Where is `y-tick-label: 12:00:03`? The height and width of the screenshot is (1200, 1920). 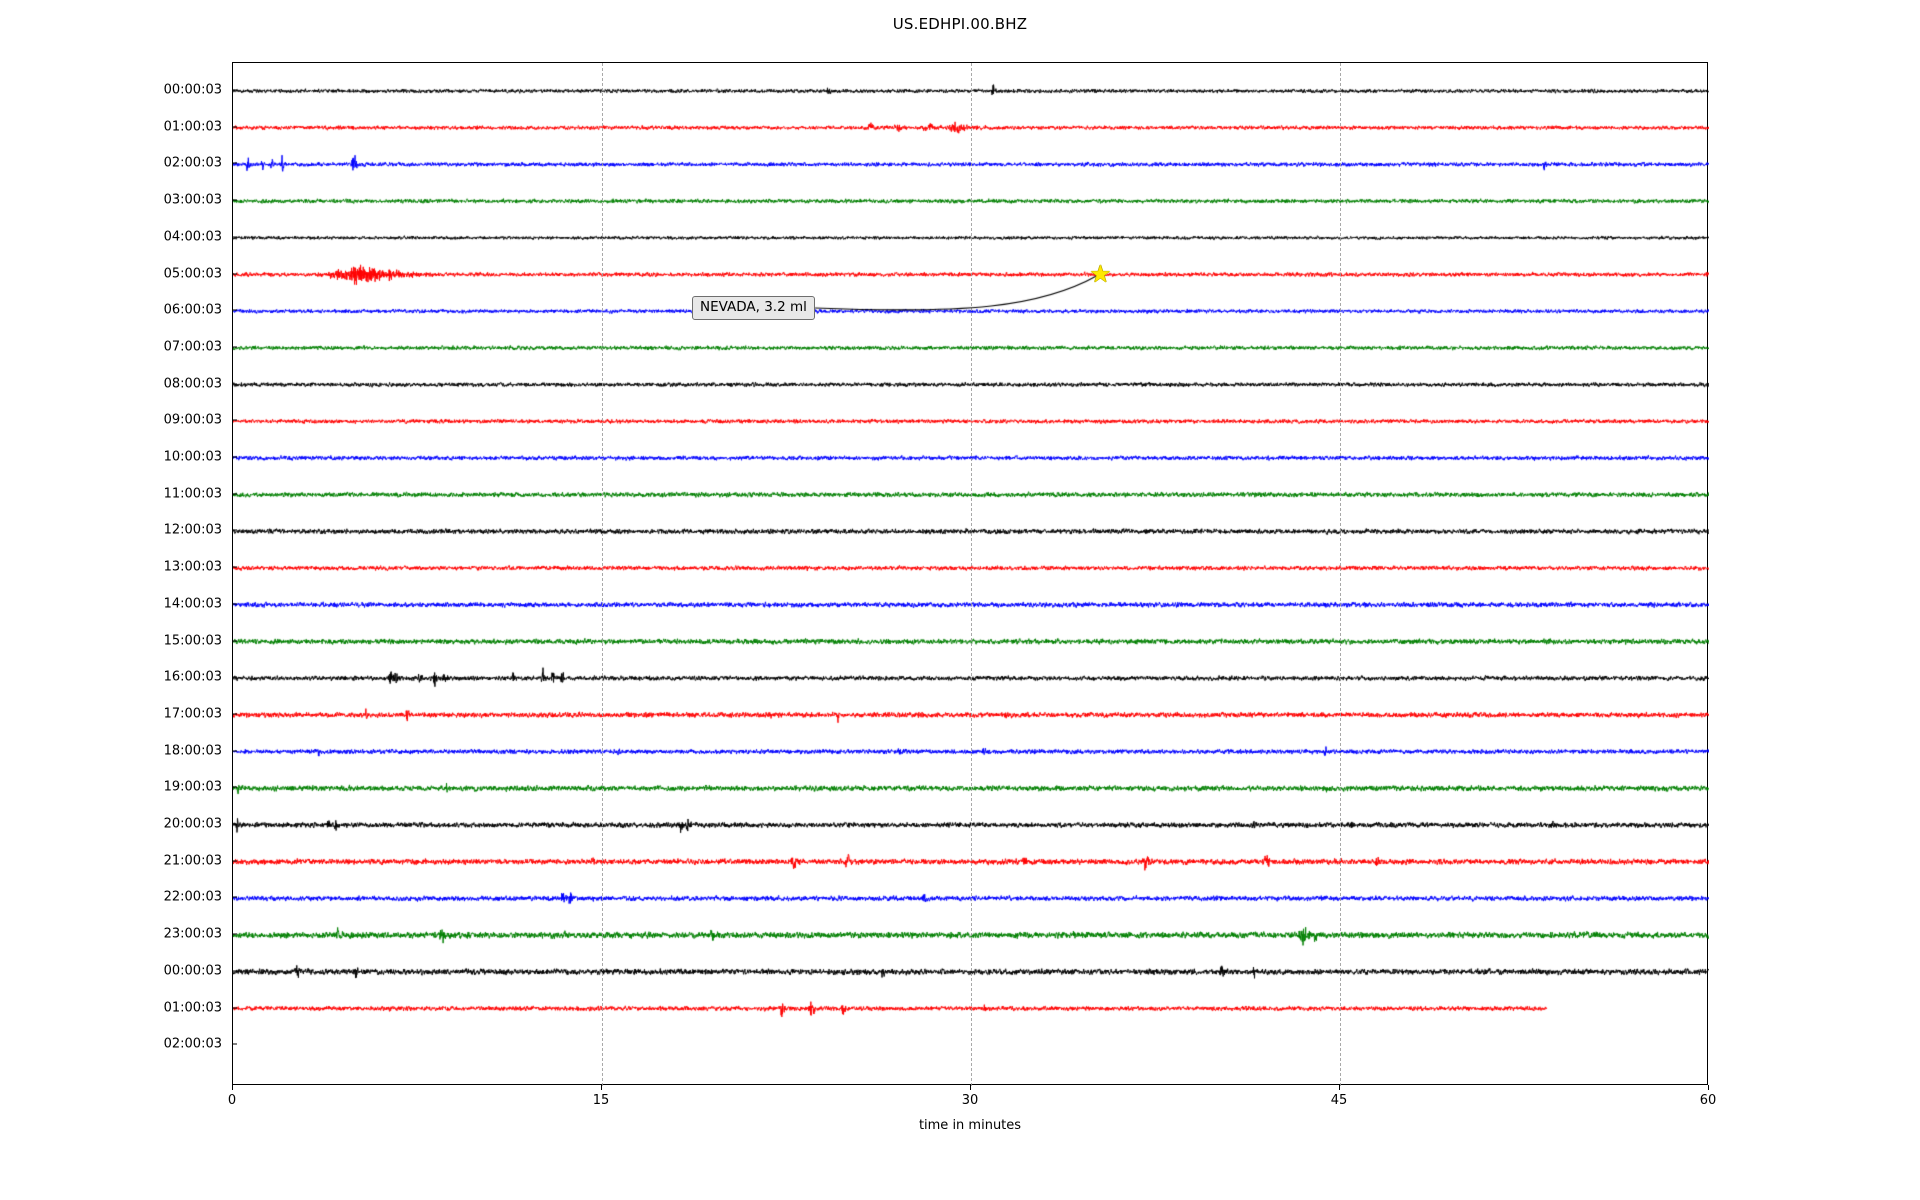 y-tick-label: 12:00:03 is located at coordinates (192, 530).